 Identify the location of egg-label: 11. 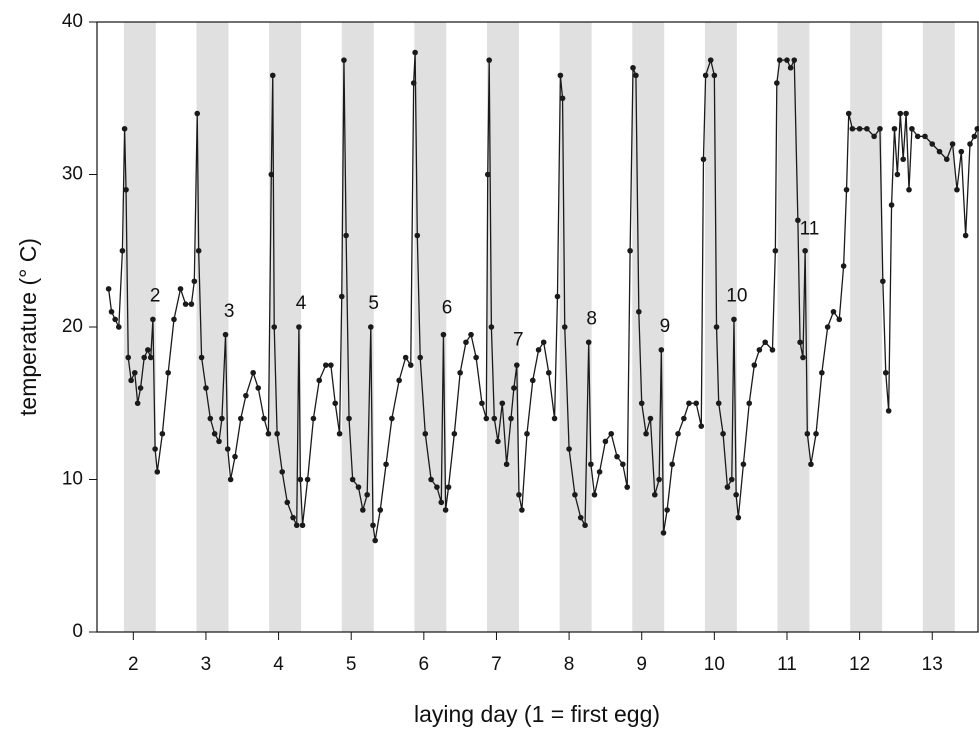
(810, 228).